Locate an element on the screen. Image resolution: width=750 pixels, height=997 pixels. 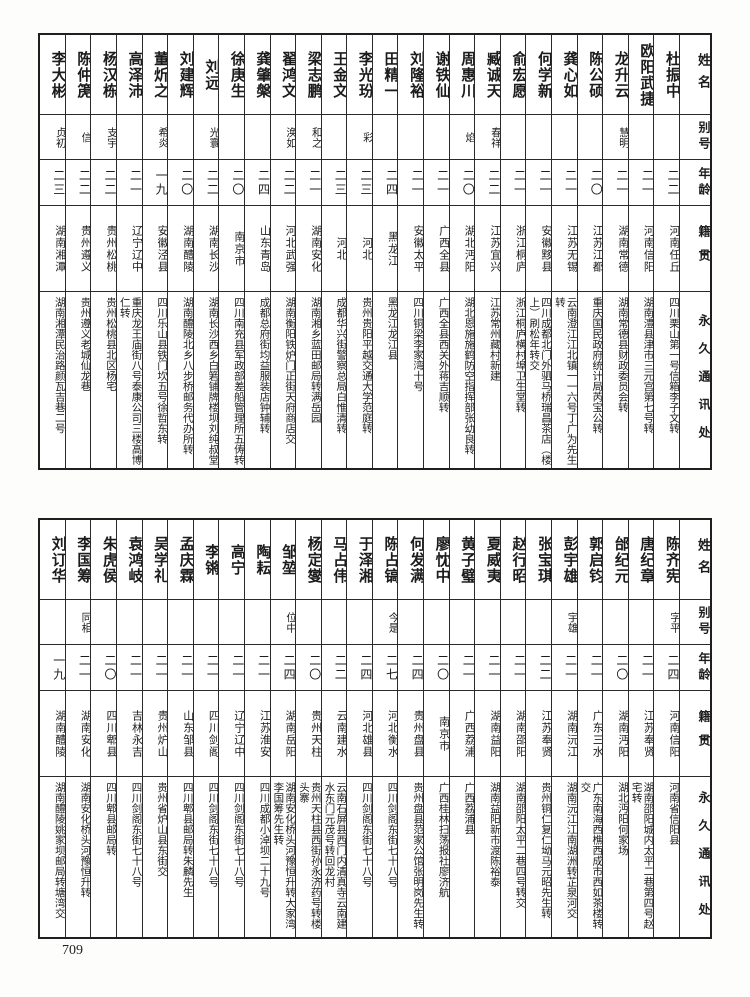
person-column: 龚肇槃 二四 山东青岛 成都总府街均益服装店钟辅转 is located at coordinates (257, 251).